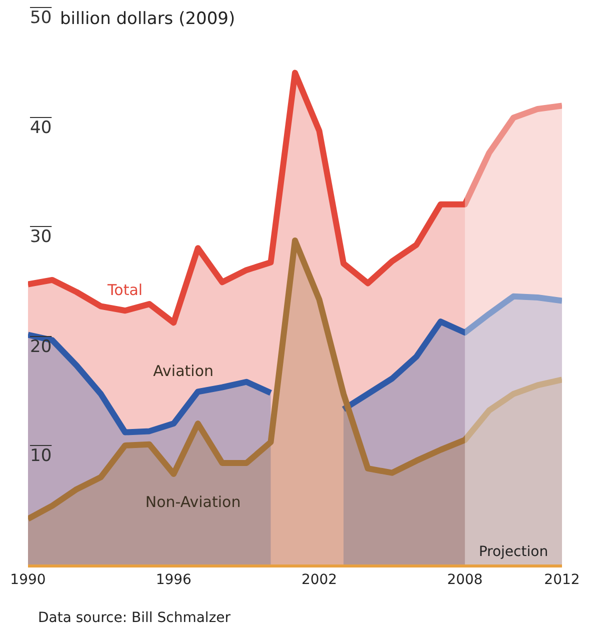 The height and width of the screenshot is (637, 594). What do you see at coordinates (148, 19) in the screenshot?
I see `y-axis-title: billion dollars (2009)` at bounding box center [148, 19].